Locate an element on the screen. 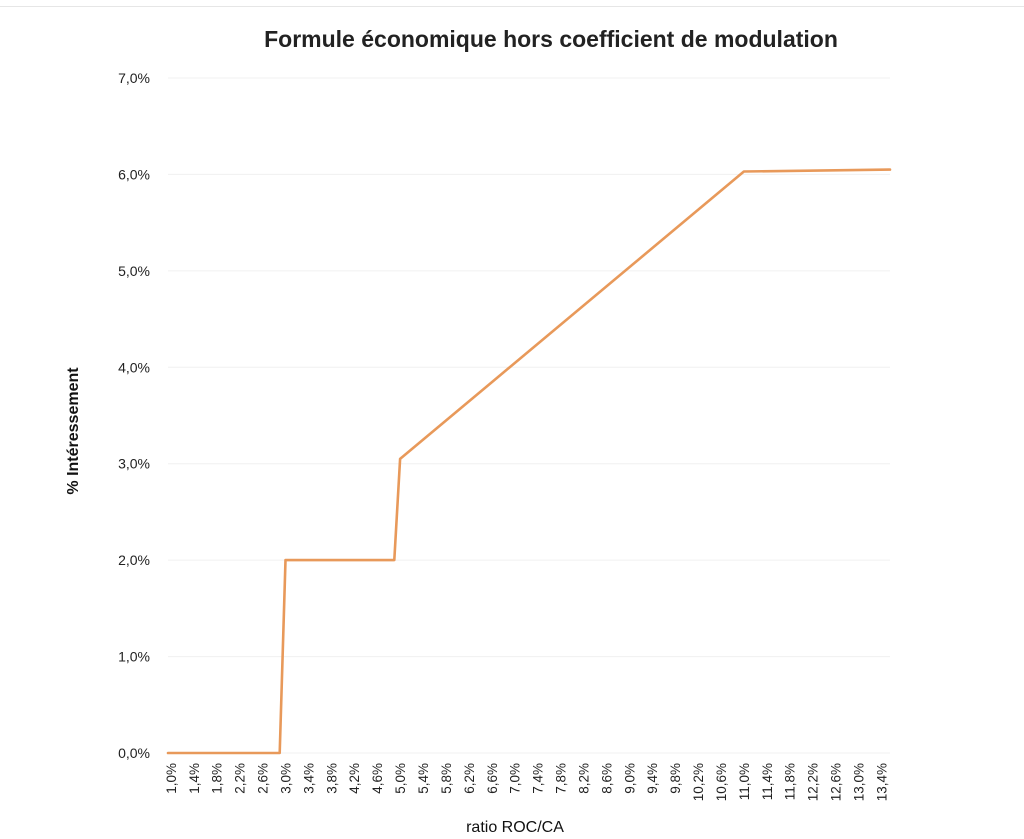 Image resolution: width=1024 pixels, height=839 pixels. x-tick-label: 11,8% is located at coordinates (790, 781).